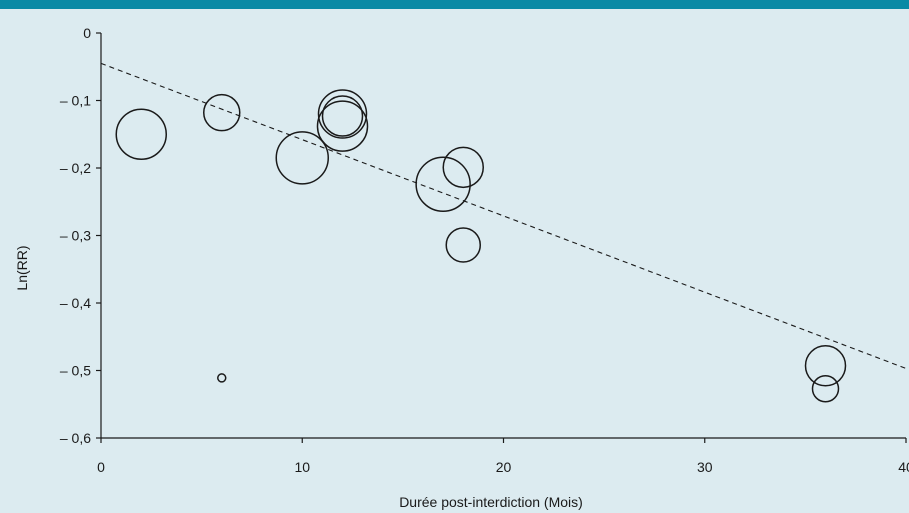 The image size is (909, 513). I want to click on y-tick-label: – 0,3, so click(75, 236).